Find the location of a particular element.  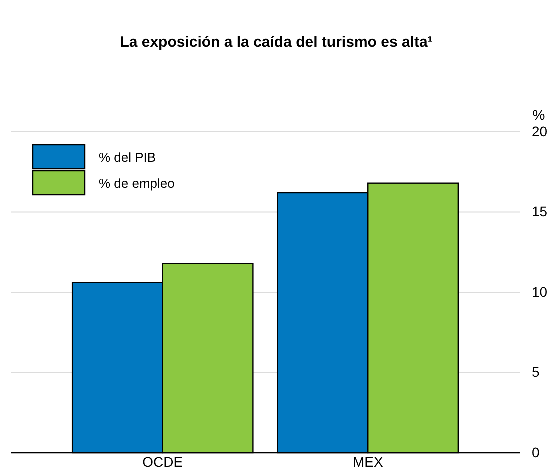

legend-label: % del PIB is located at coordinates (127, 157).